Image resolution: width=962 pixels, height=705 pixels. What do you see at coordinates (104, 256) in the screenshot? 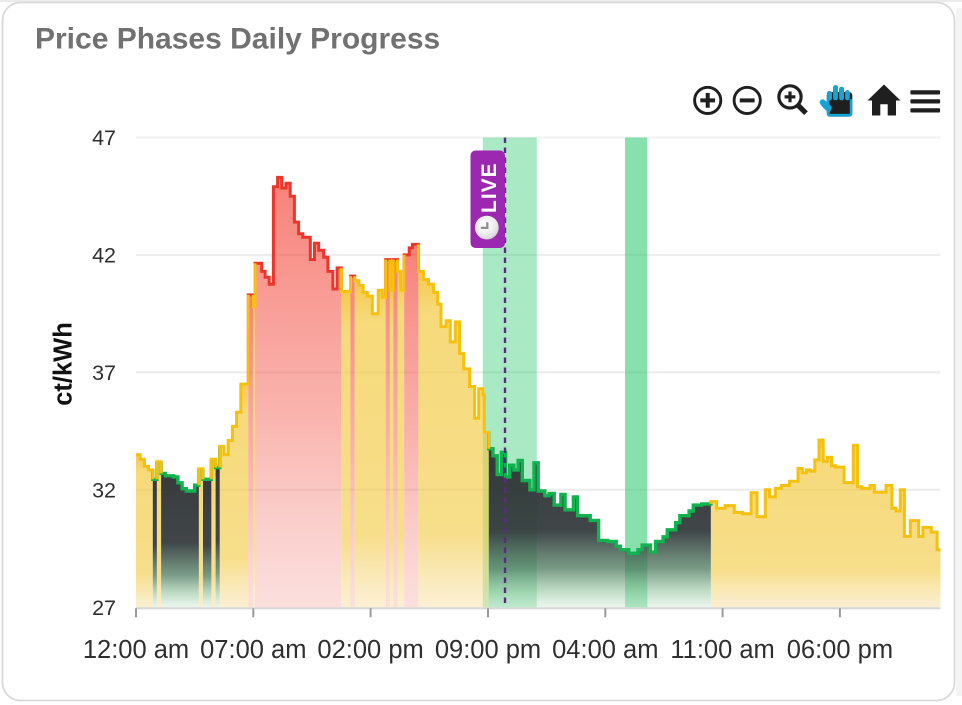
I see `svg-text: 42` at bounding box center [104, 256].